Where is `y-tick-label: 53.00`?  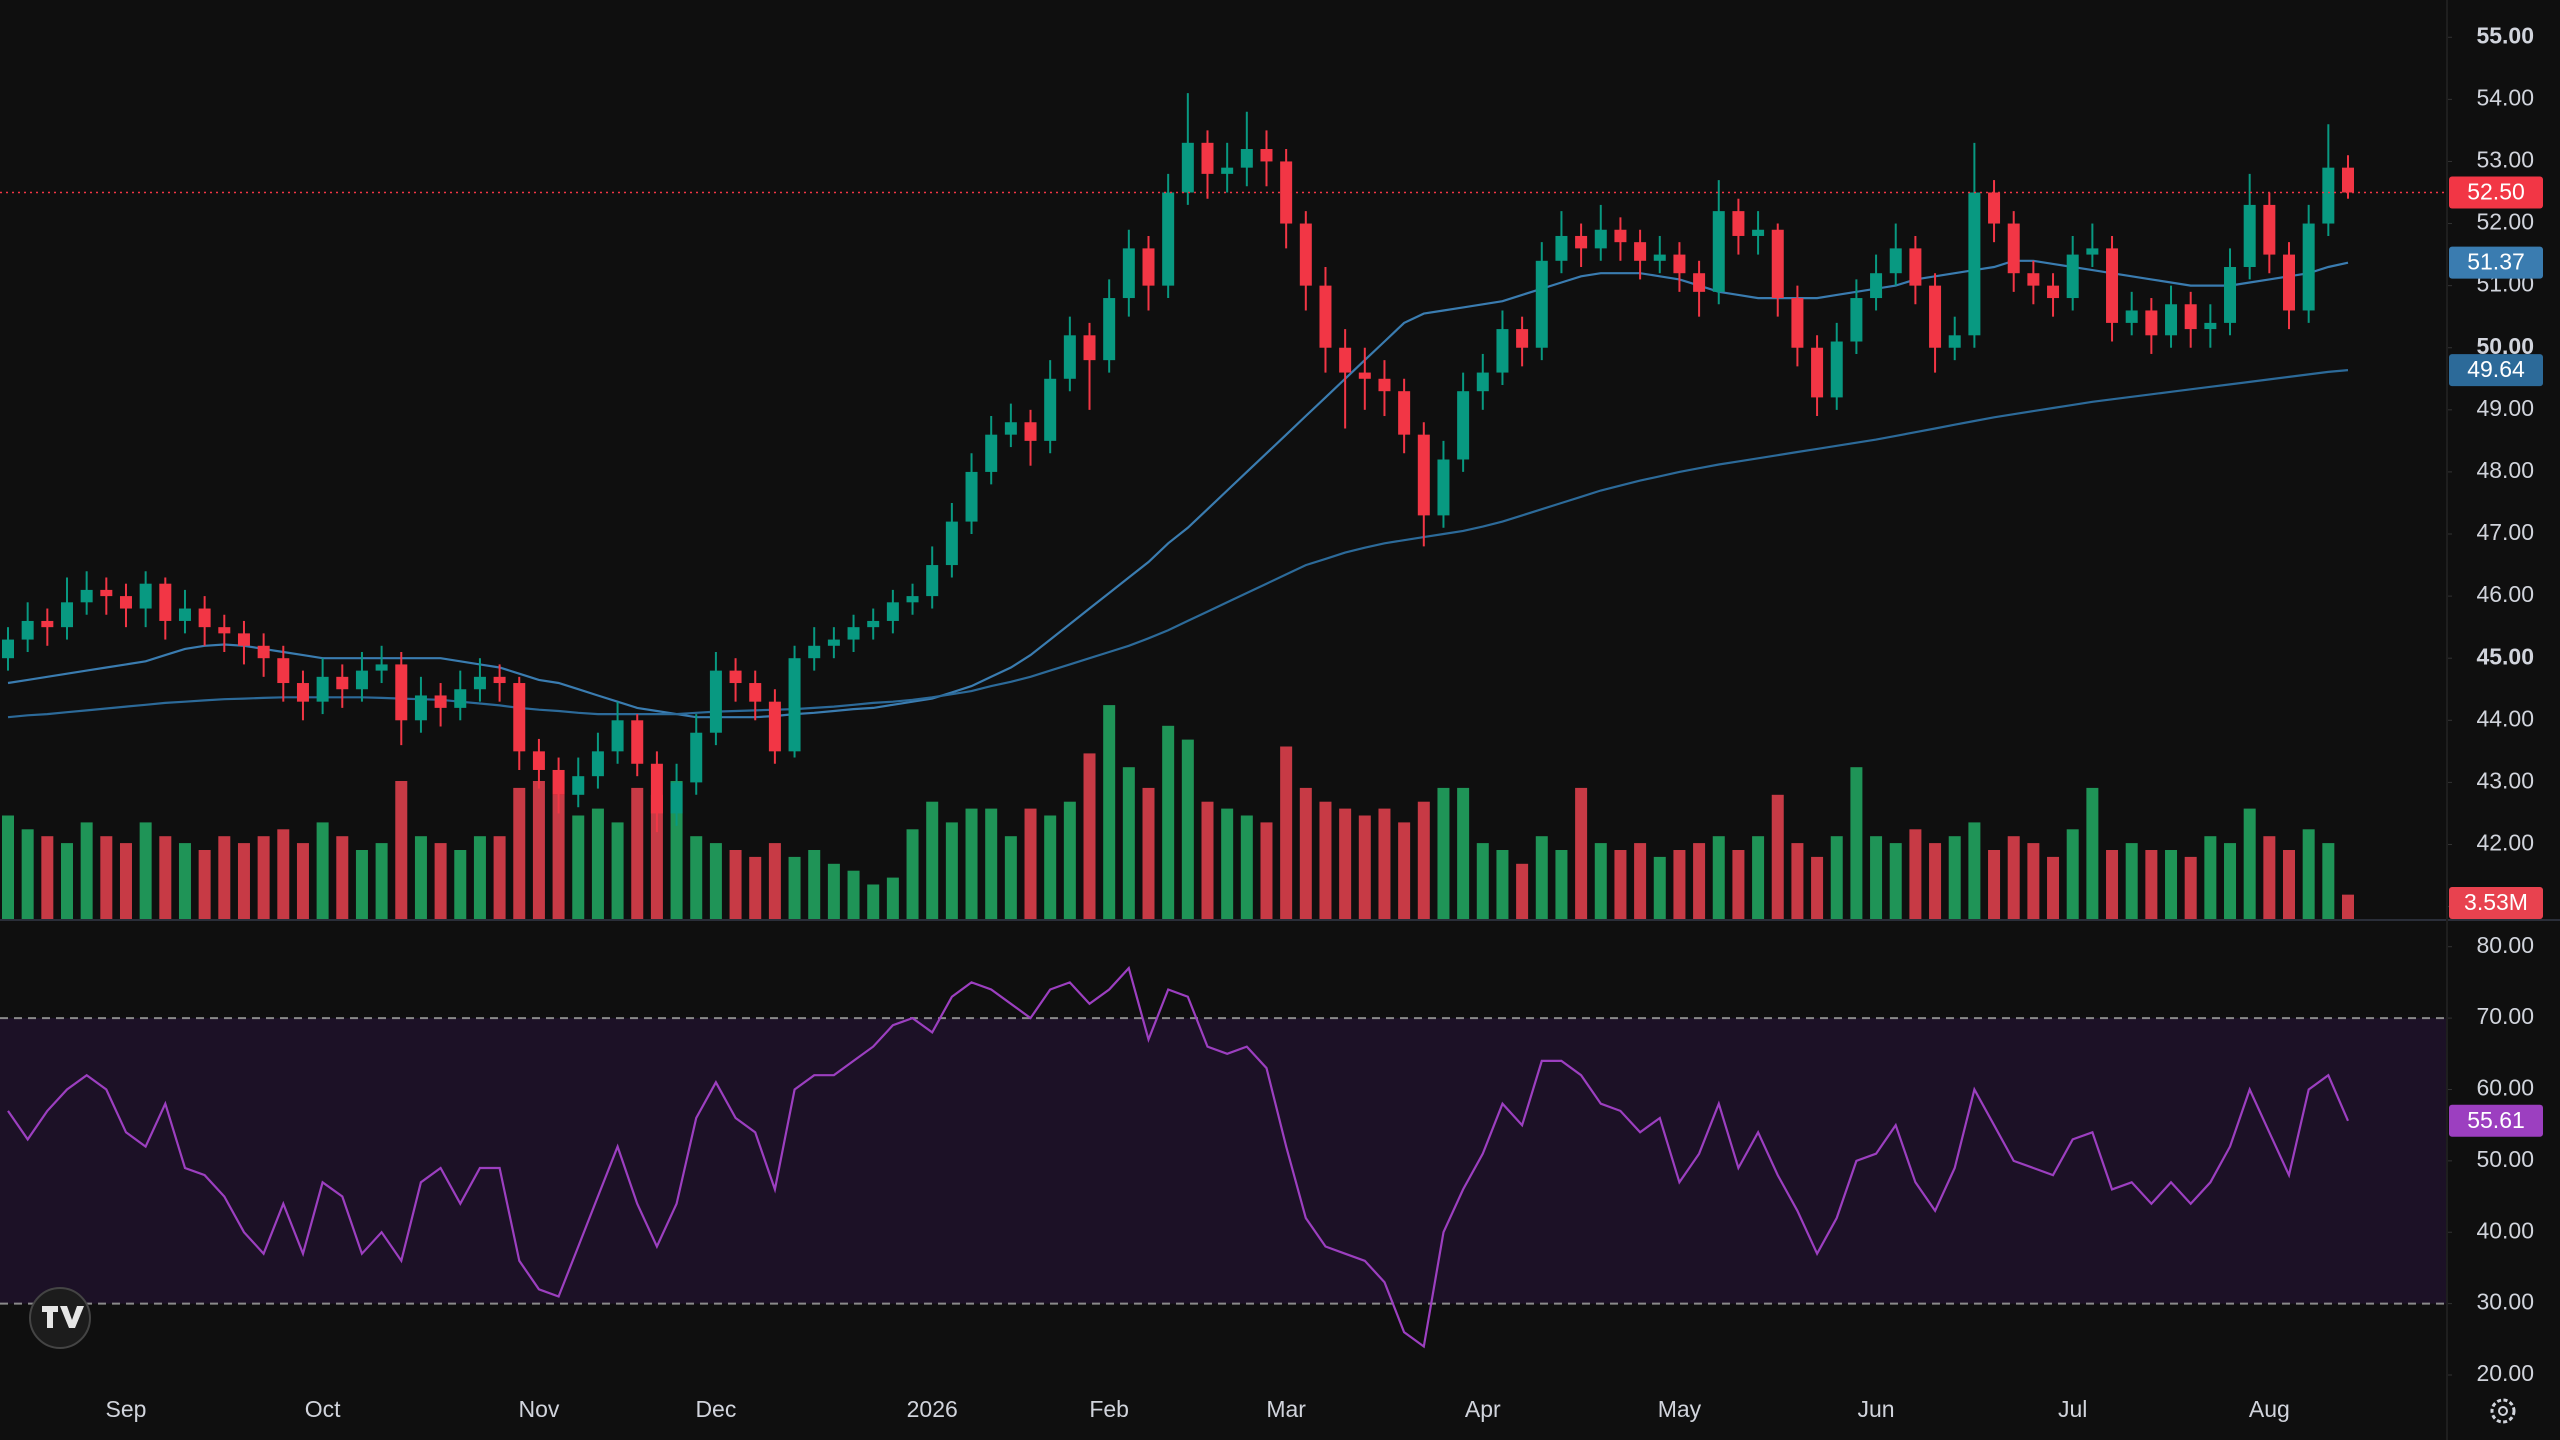 y-tick-label: 53.00 is located at coordinates (2505, 160).